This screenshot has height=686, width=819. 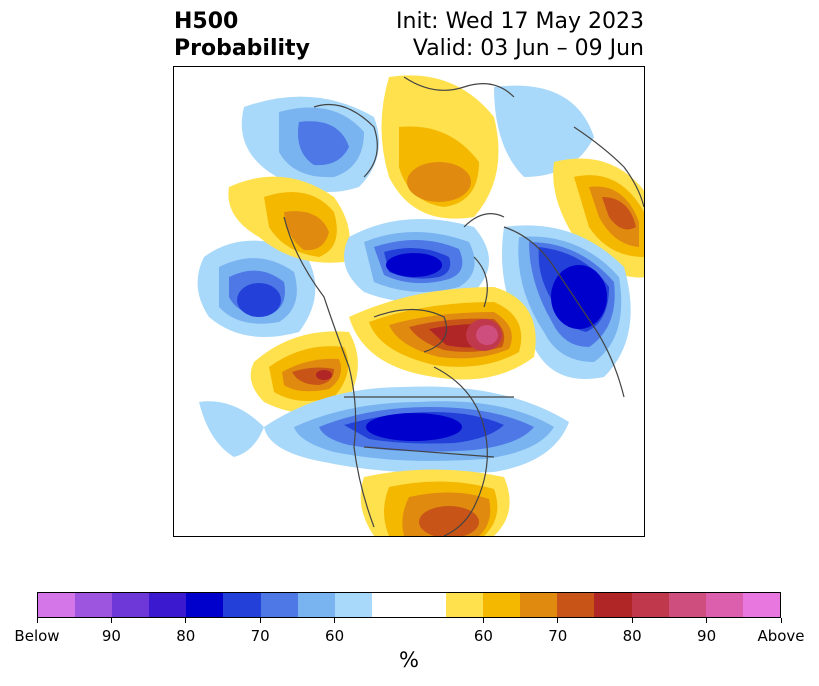 I want to click on region-north-pacific-below, so click(x=256, y=288).